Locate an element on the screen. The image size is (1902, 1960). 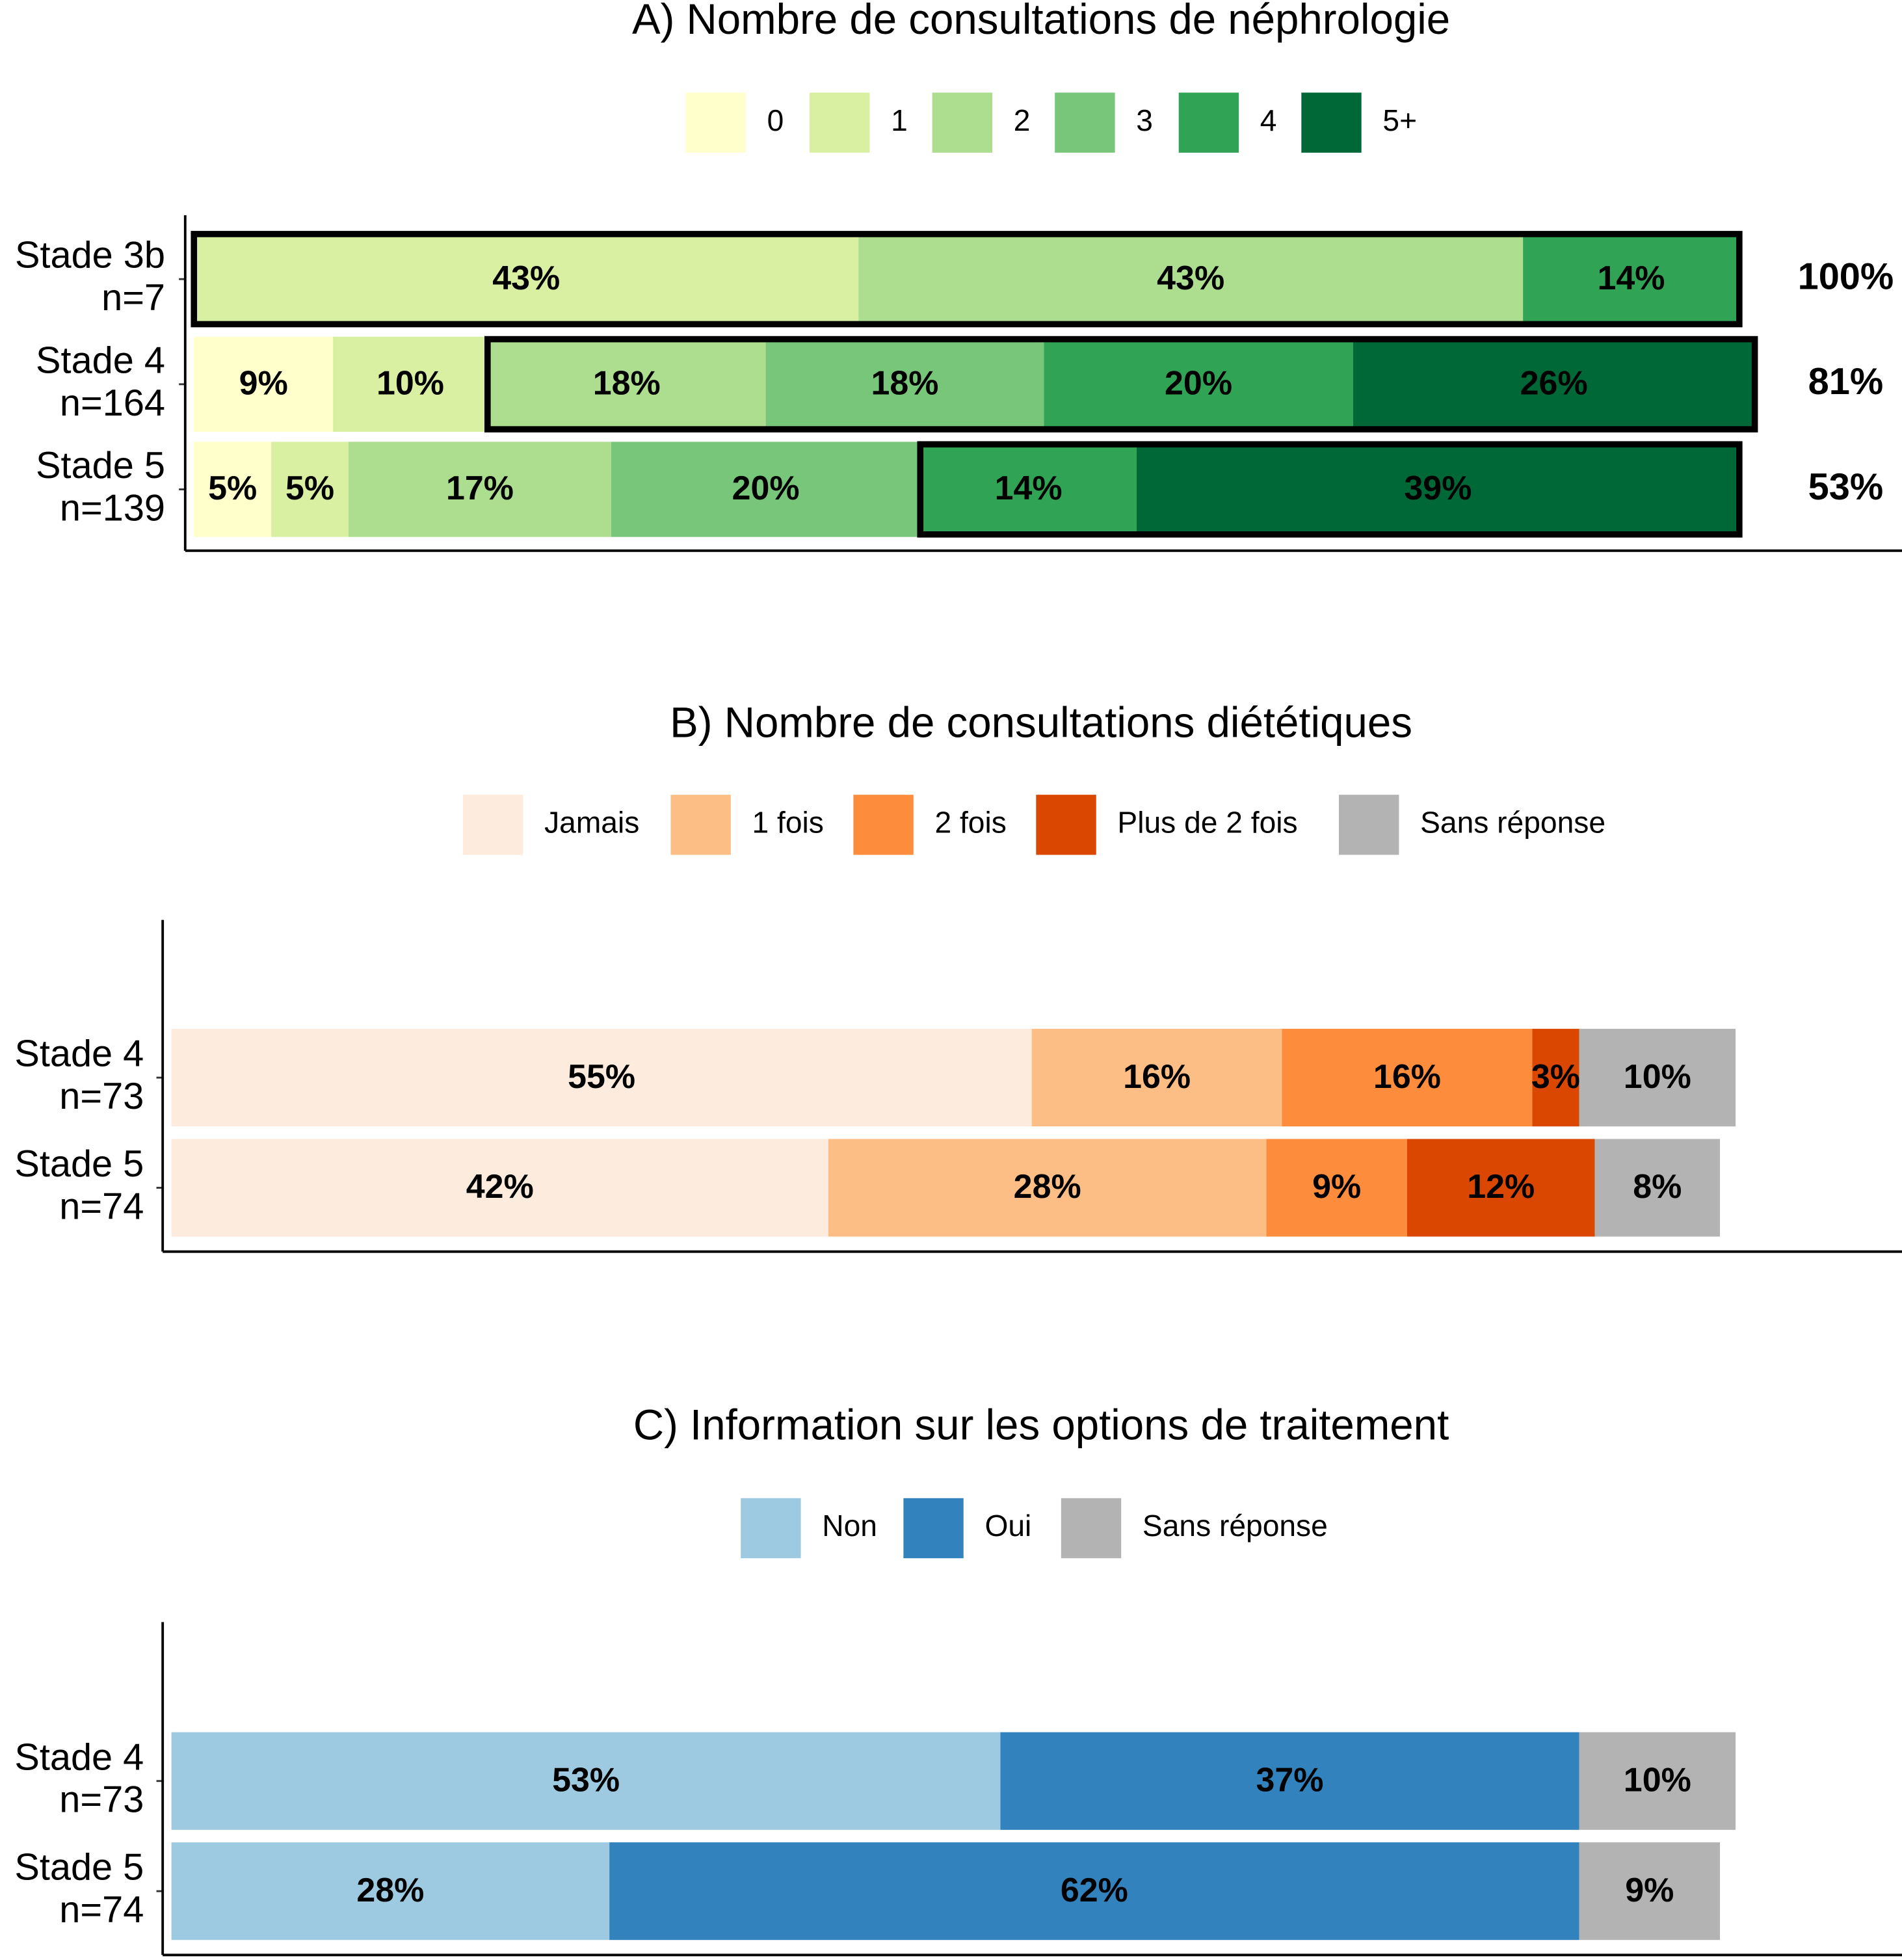
data-label: 8% is located at coordinates (1657, 1187).